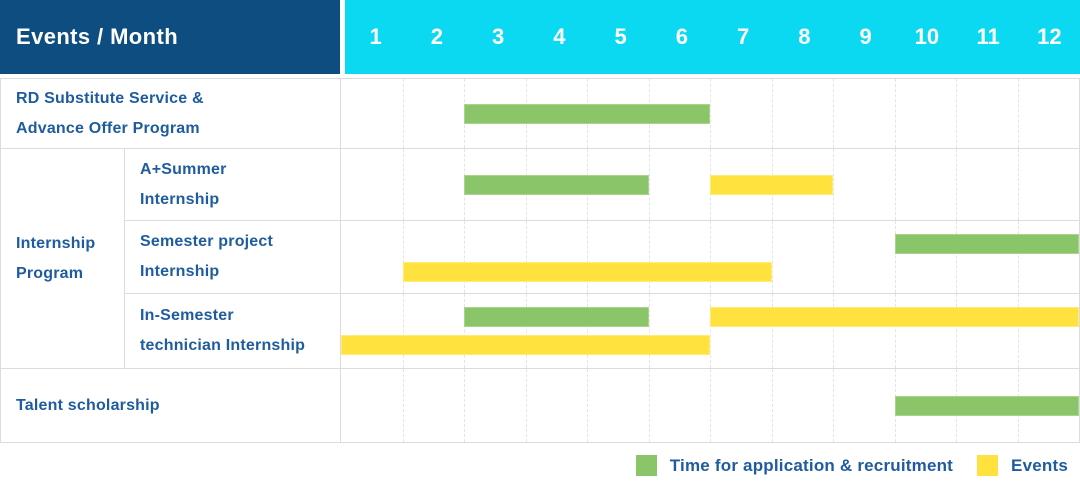 This screenshot has height=494, width=1080. What do you see at coordinates (375, 36) in the screenshot?
I see `month-label: 1` at bounding box center [375, 36].